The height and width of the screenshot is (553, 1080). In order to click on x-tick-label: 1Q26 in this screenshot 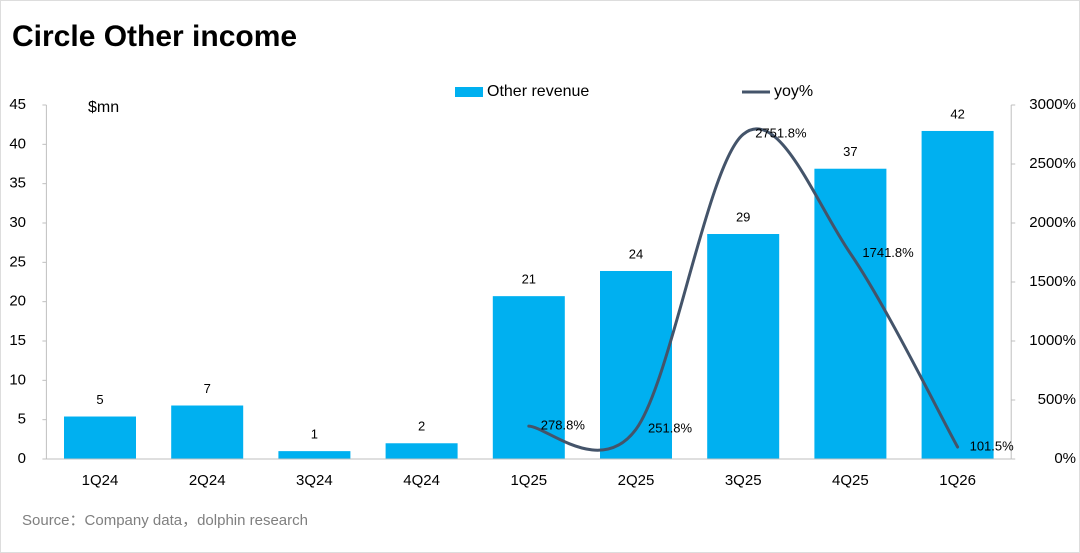, I will do `click(957, 480)`.